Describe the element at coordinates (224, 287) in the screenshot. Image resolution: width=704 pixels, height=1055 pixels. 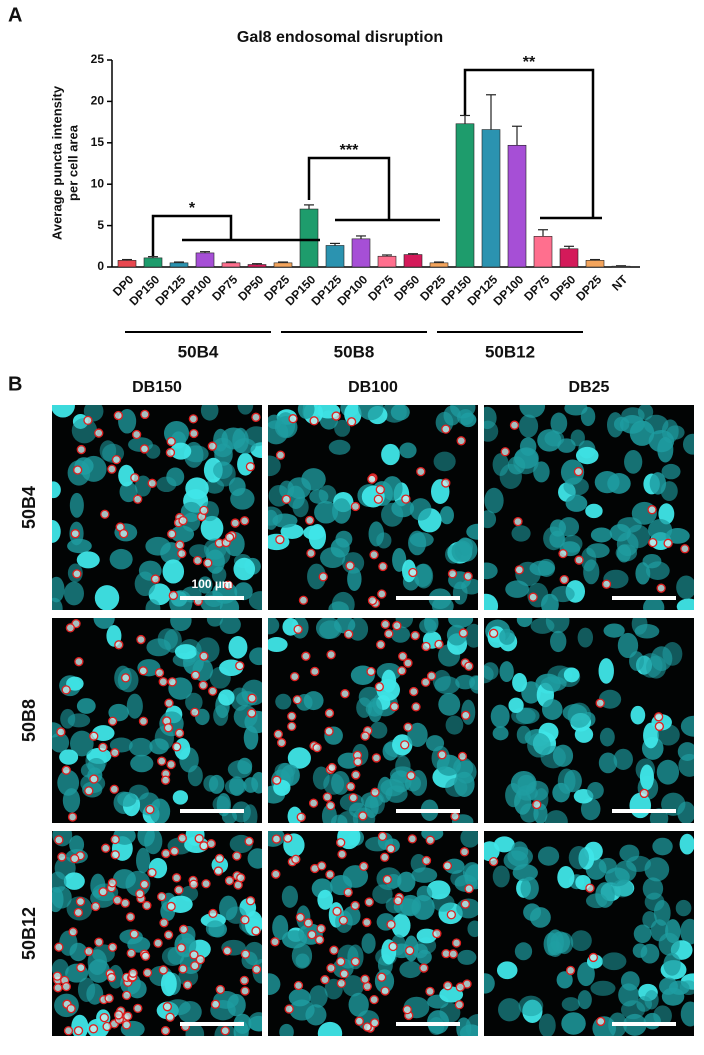
I see `x-tick-label: DP75` at that location.